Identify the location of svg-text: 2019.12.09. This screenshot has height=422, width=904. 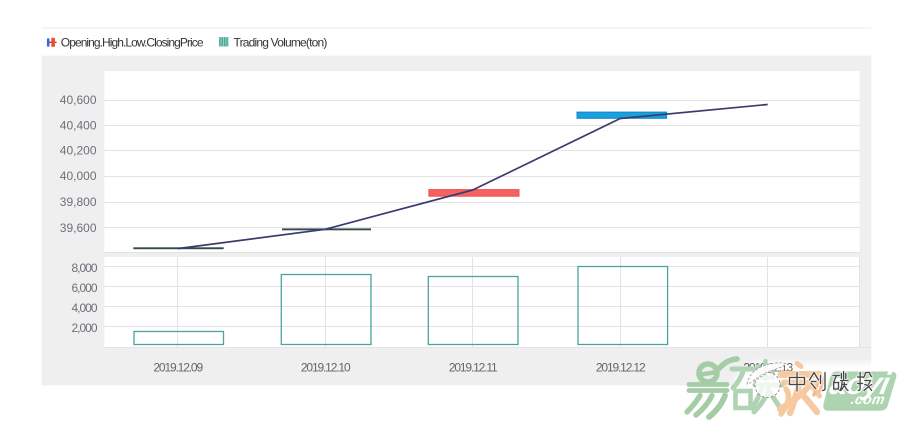
(178, 368).